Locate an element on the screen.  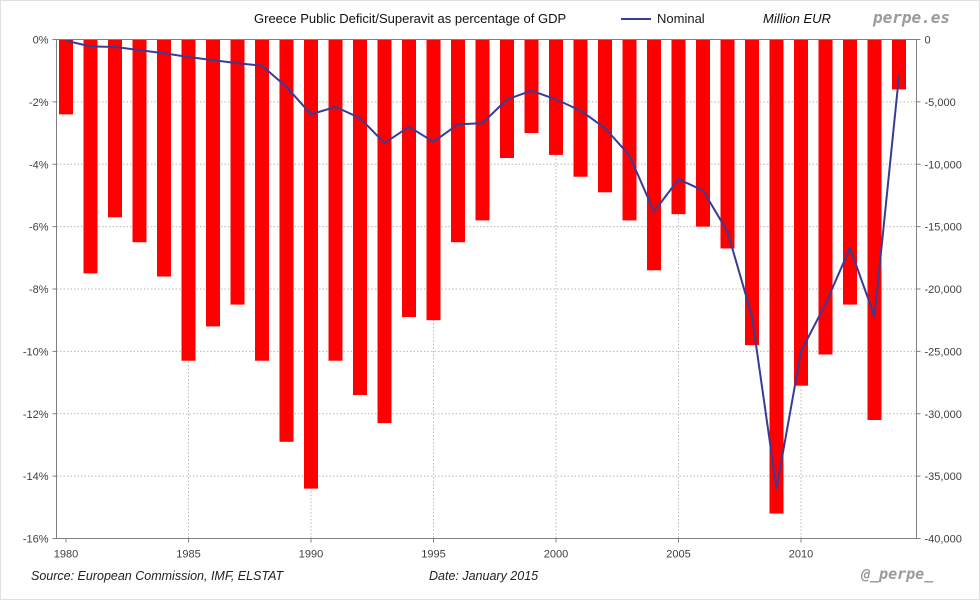
bar-2001 is located at coordinates (580, 108).